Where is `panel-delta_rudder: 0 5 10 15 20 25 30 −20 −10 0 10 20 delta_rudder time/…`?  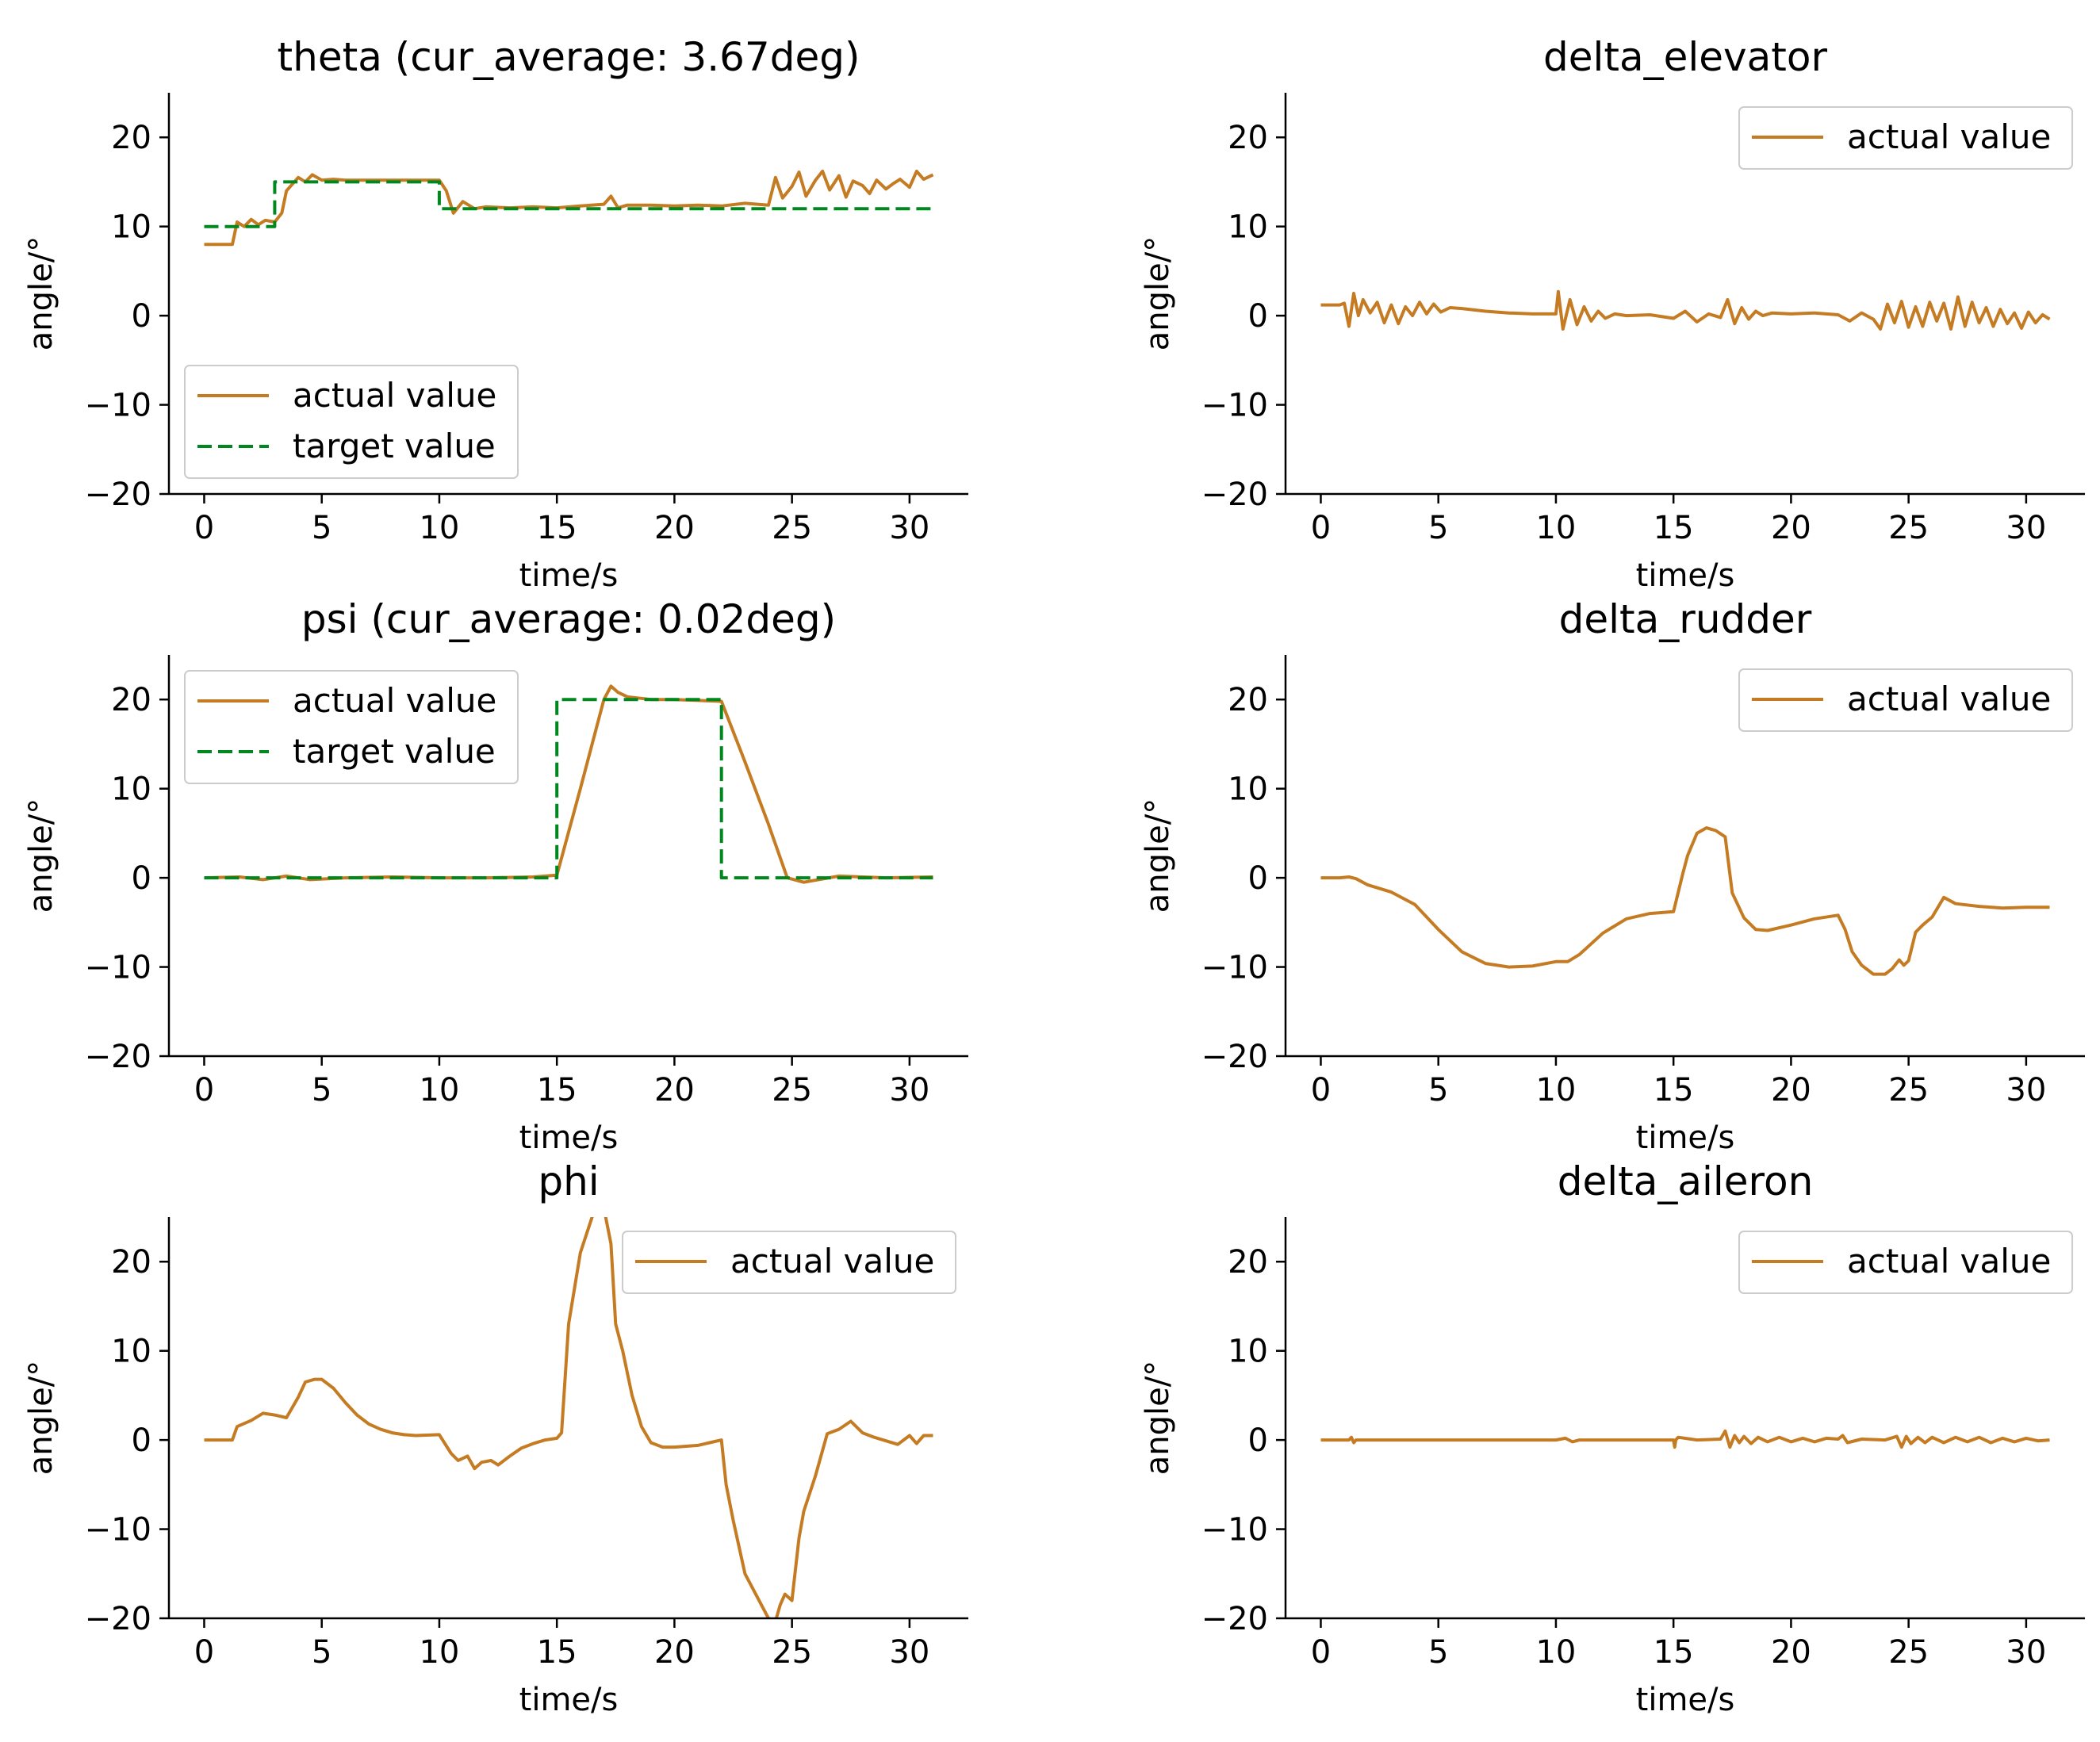
panel-delta_rudder: 0 5 10 15 20 25 30 −20 −10 0 10 20 delta_rudder time/… is located at coordinates (1613, 876).